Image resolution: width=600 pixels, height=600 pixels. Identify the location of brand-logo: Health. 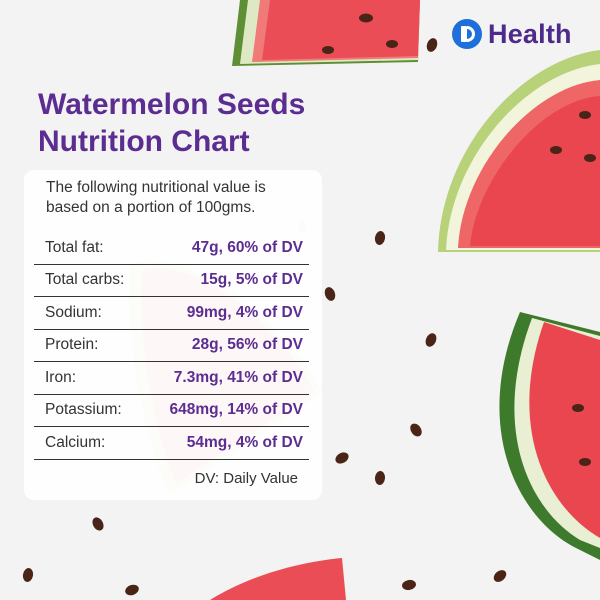
(512, 34).